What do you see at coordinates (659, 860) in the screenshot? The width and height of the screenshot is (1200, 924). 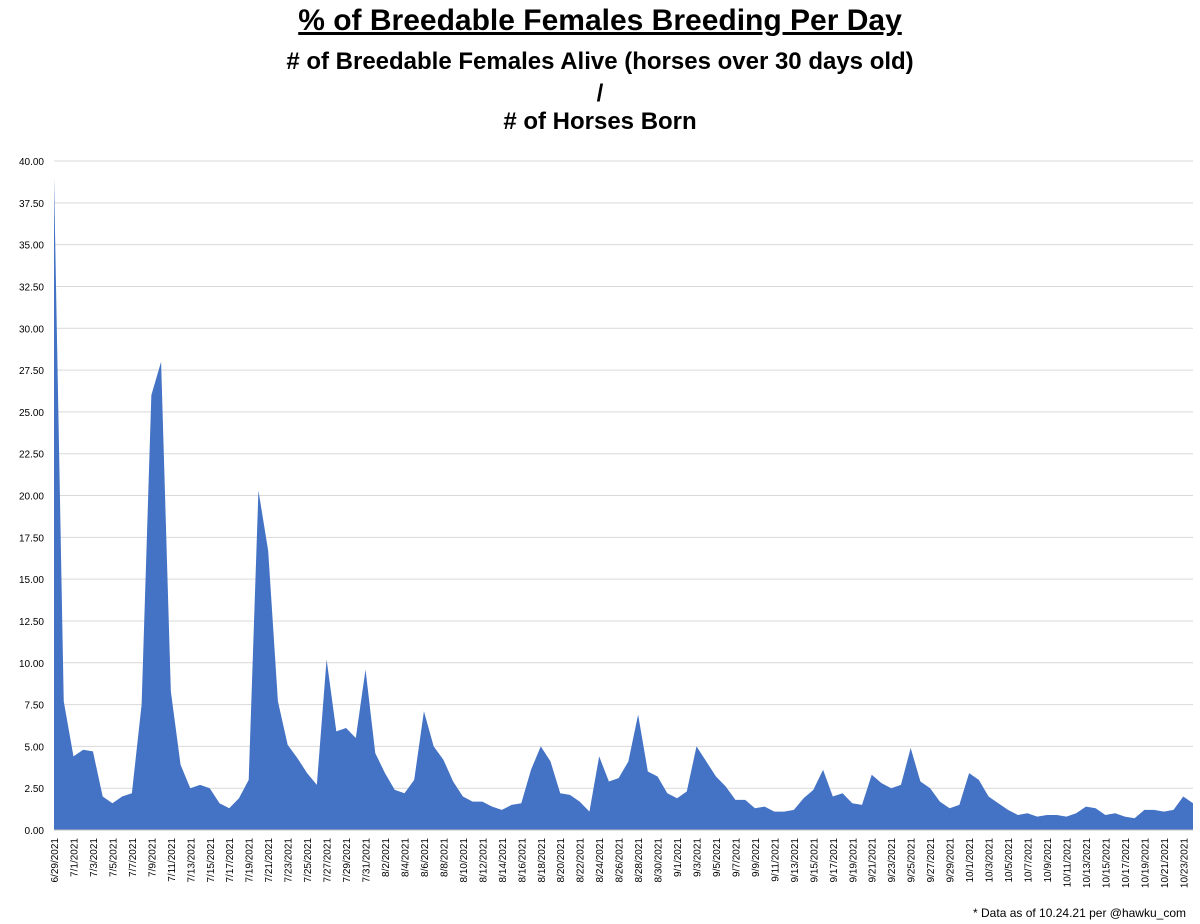 I see `x-tick-label: 8/30/2021` at bounding box center [659, 860].